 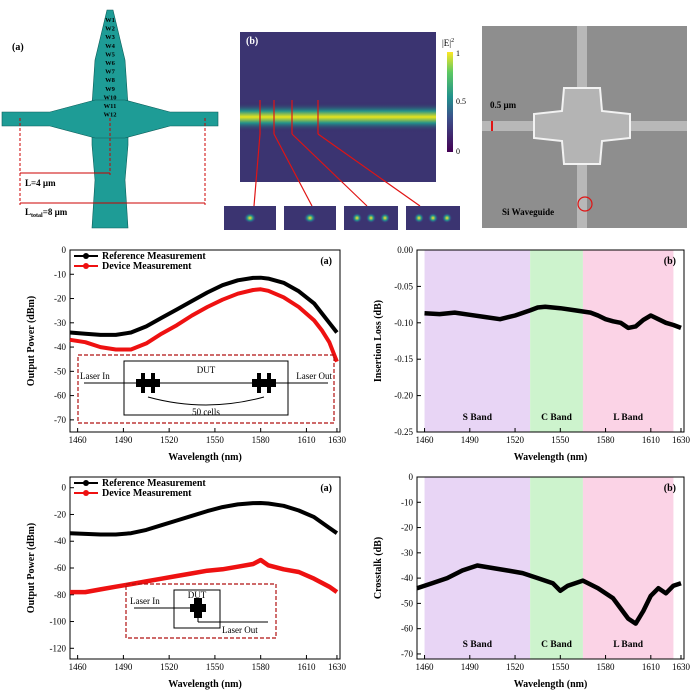 I want to click on colorbar-title: |E|2, so click(x=448, y=43).